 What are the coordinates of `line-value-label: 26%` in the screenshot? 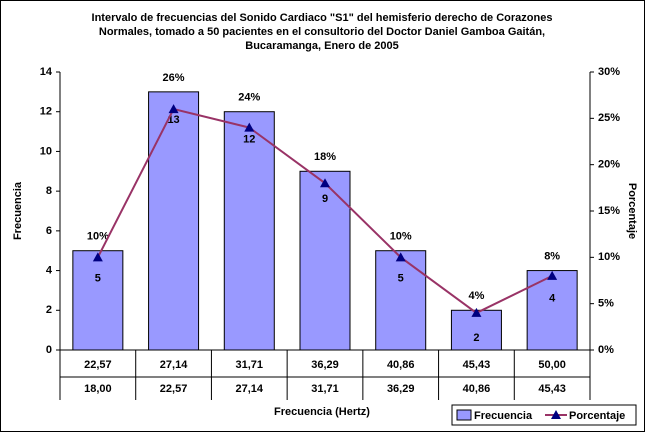 It's located at (174, 78).